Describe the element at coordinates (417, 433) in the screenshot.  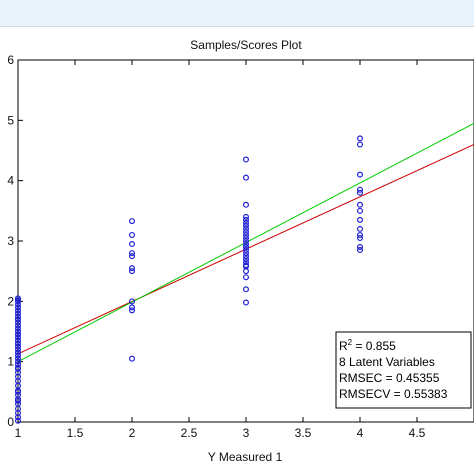
I see `x-tick-label: 4.5` at that location.